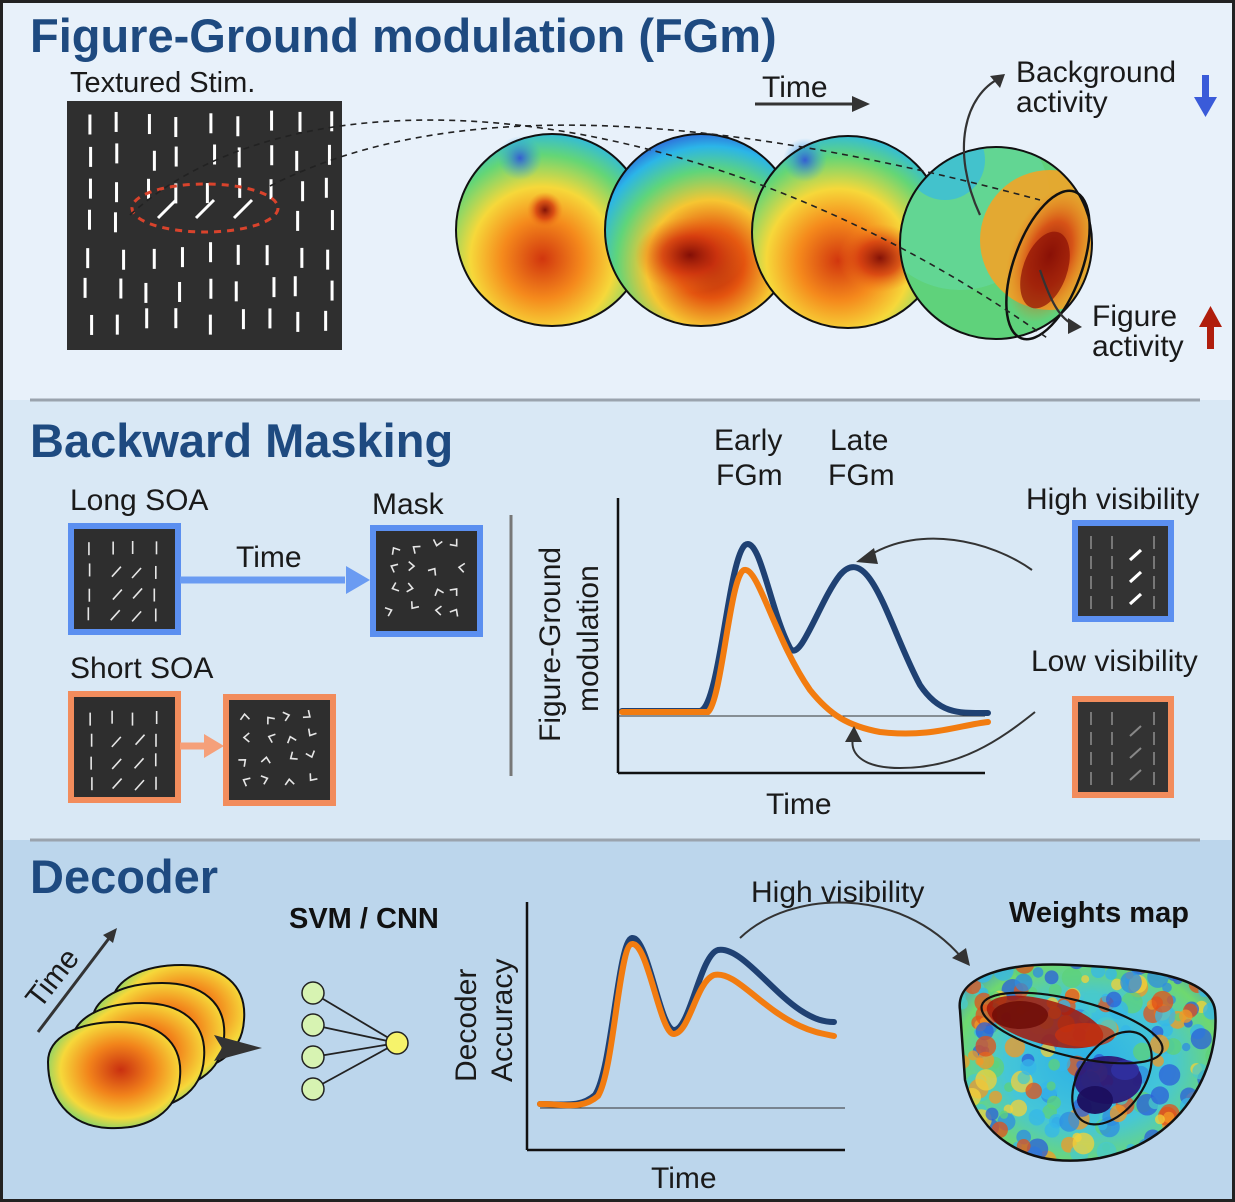  What do you see at coordinates (1060, 301) in the screenshot?
I see `figure-activity-callout` at bounding box center [1060, 301].